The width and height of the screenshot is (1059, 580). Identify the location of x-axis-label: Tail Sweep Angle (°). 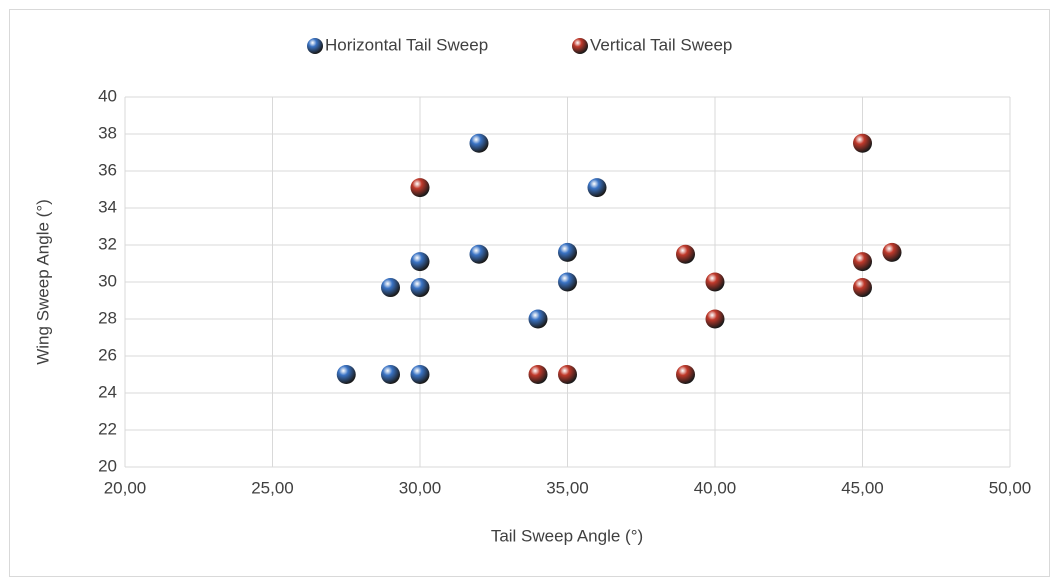
(567, 535).